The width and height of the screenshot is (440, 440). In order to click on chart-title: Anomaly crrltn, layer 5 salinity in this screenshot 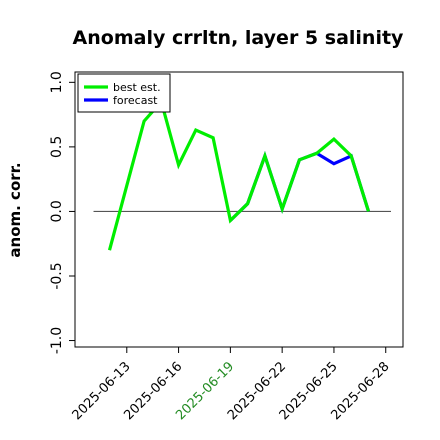, I will do `click(238, 38)`.